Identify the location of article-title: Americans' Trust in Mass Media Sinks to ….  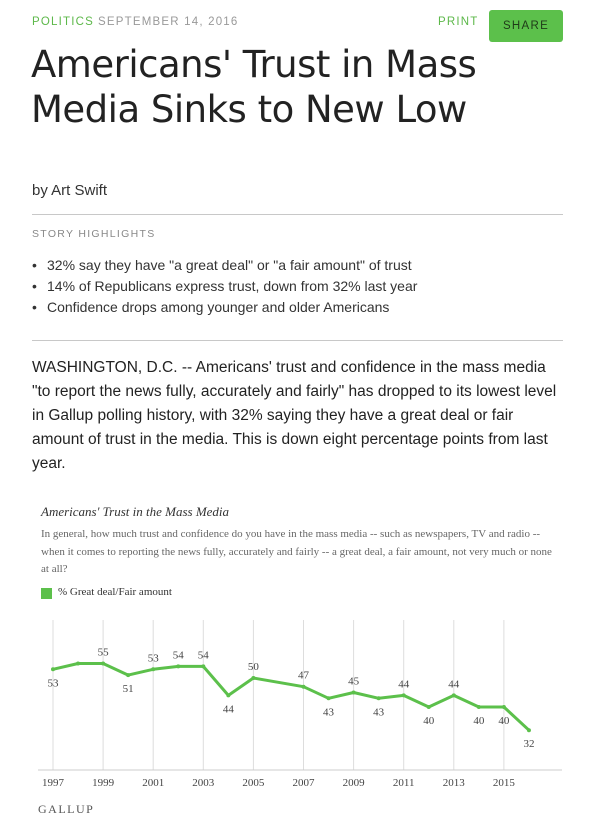
(291, 87).